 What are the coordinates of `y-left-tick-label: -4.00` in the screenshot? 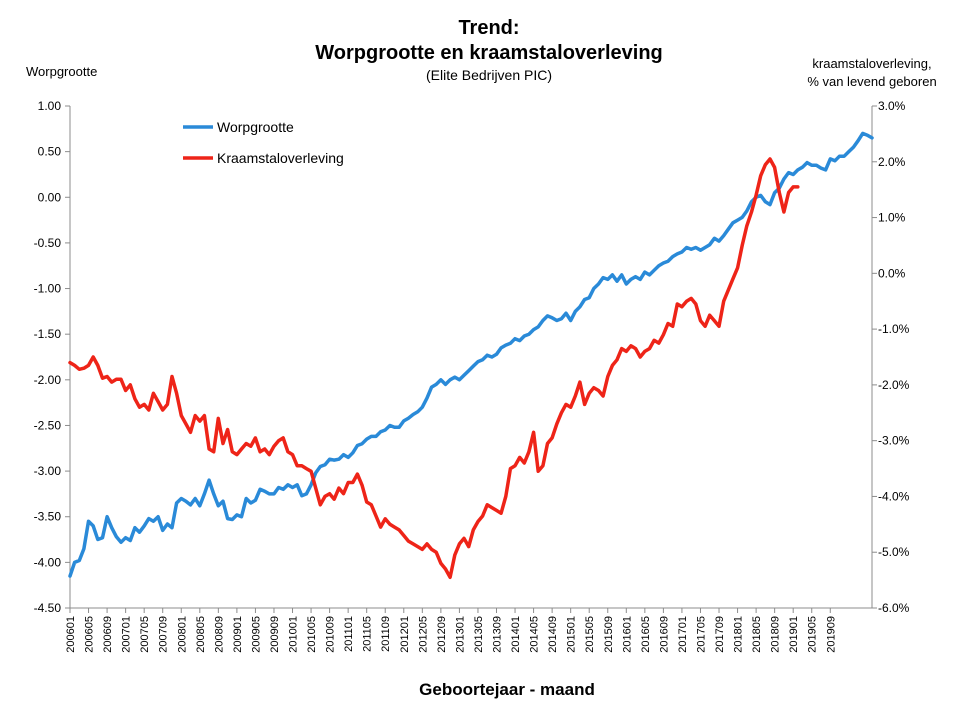 It's located at (48, 562).